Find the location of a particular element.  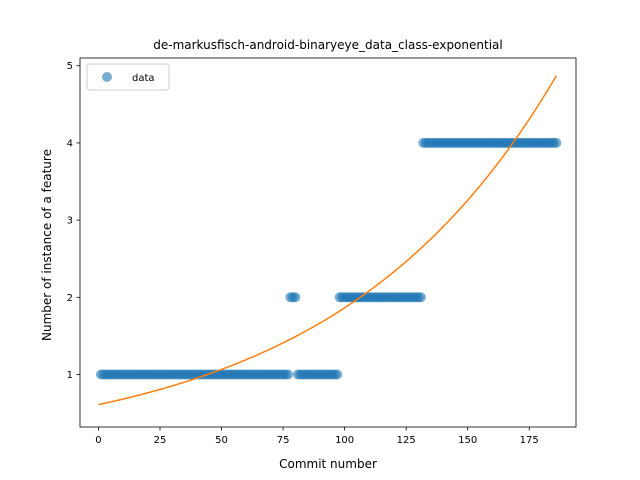

x-tick-label: 150 is located at coordinates (467, 440).